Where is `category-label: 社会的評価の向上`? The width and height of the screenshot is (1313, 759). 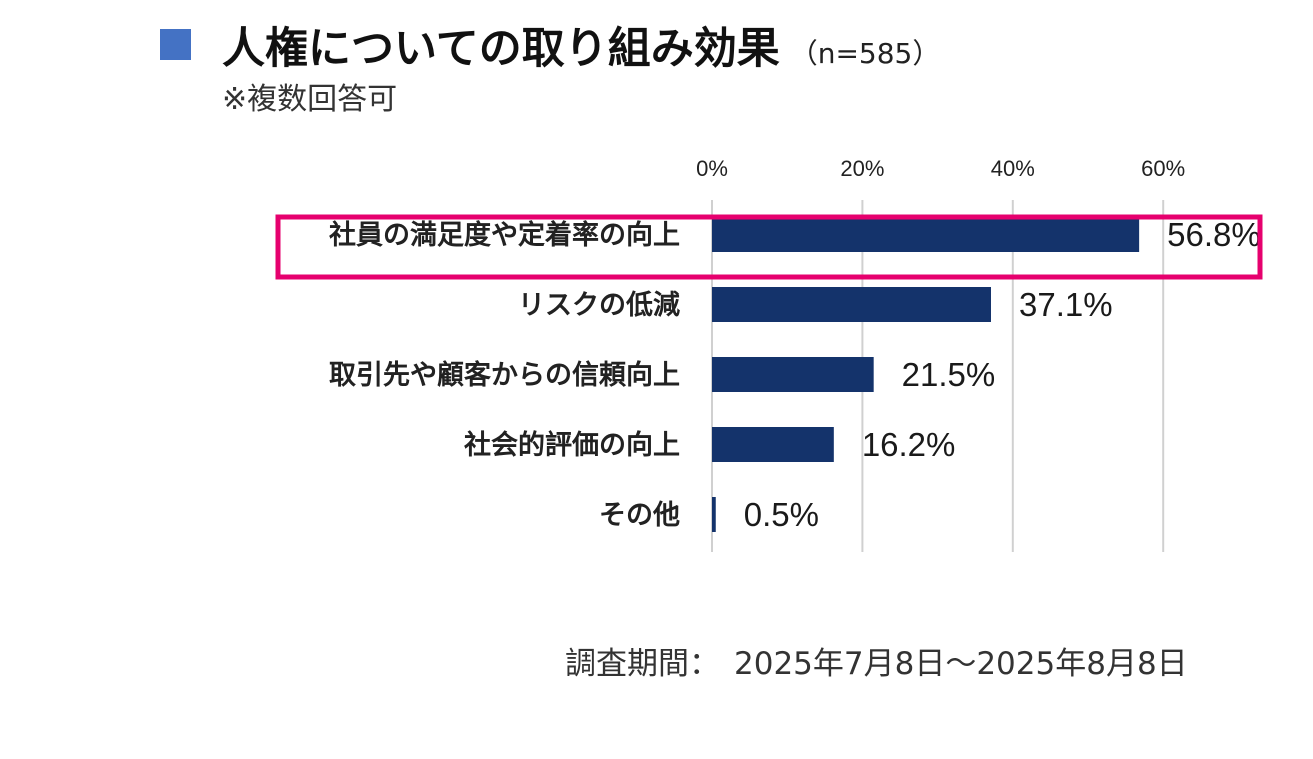 category-label: 社会的評価の向上 is located at coordinates (572, 445).